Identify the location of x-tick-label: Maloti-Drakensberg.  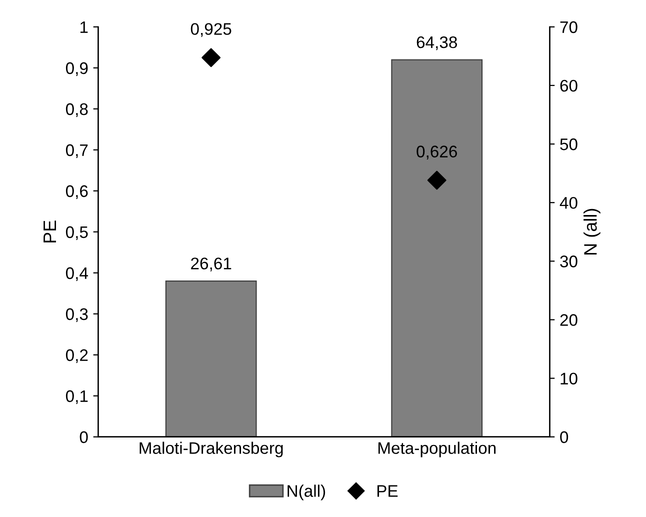
(211, 450).